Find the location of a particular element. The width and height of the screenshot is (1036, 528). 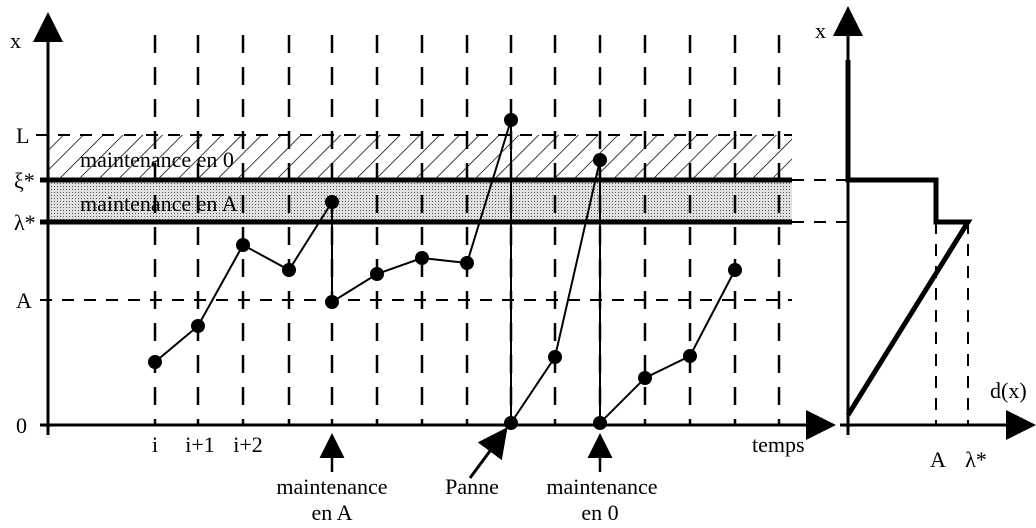

right-x-tick-label: λ* is located at coordinates (976, 459).